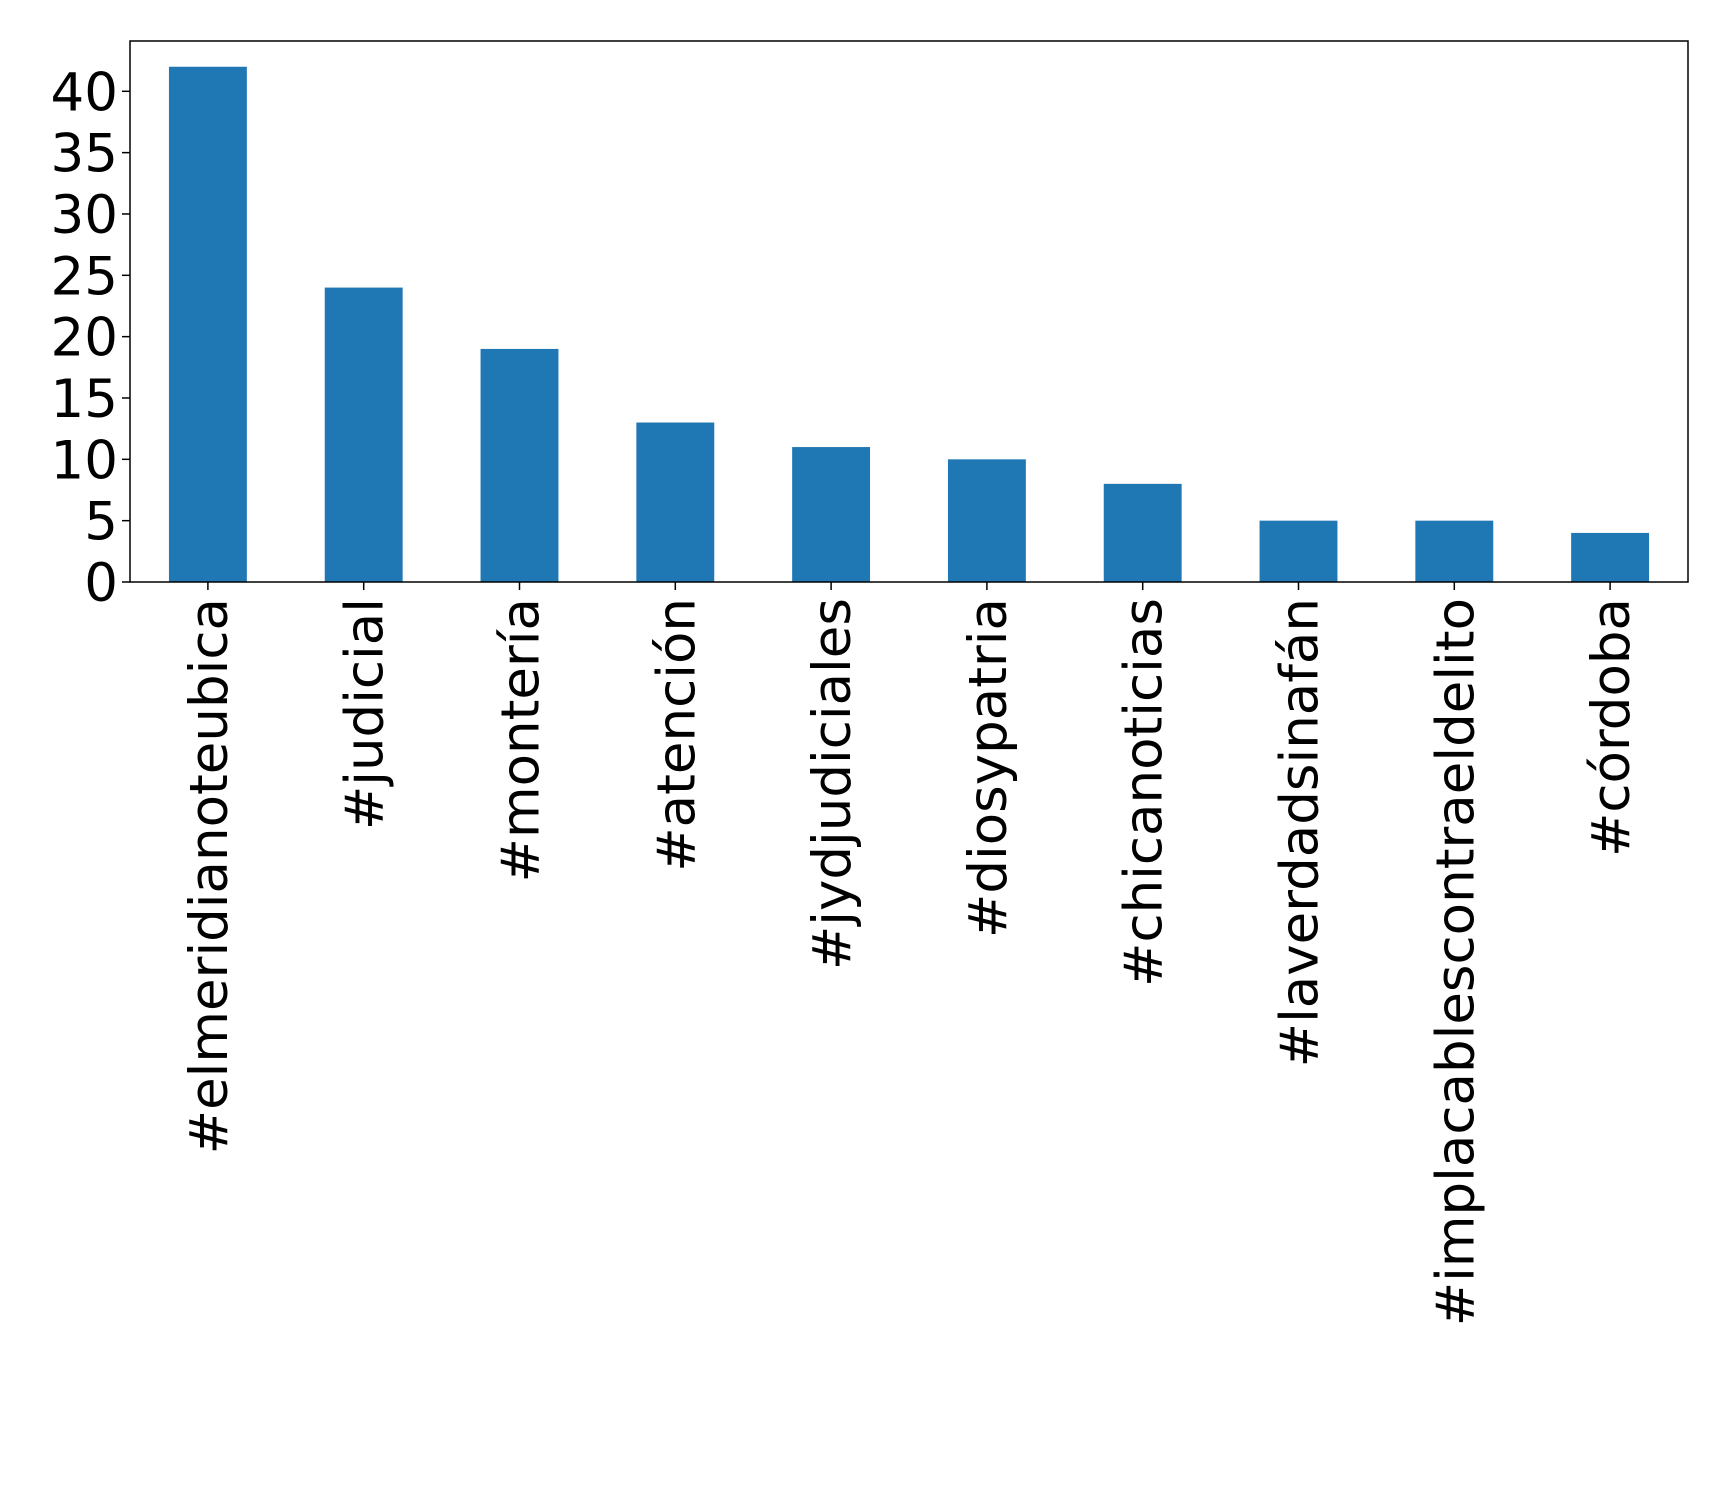  What do you see at coordinates (84, 276) in the screenshot?
I see `y-tick-label: 25` at bounding box center [84, 276].